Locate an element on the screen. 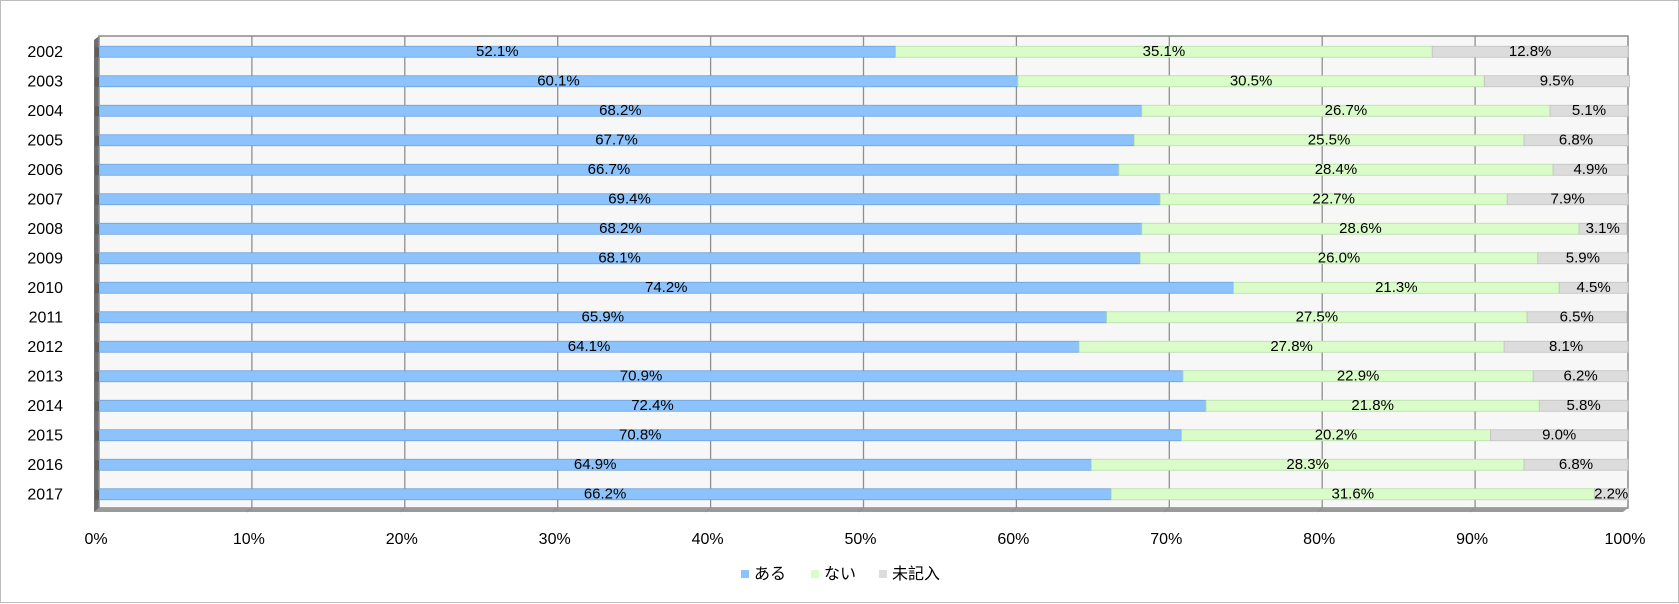 The height and width of the screenshot is (604, 1679). x-tick-label: 0% is located at coordinates (95, 539).